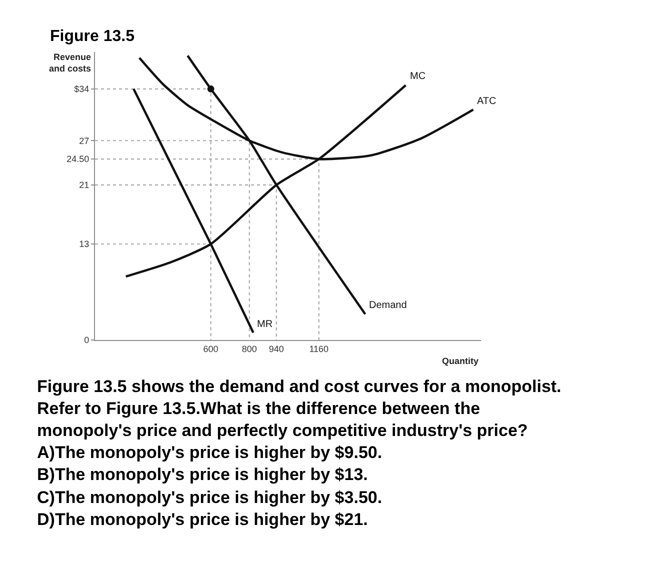 The height and width of the screenshot is (582, 646). I want to click on series-label: ATC, so click(486, 101).